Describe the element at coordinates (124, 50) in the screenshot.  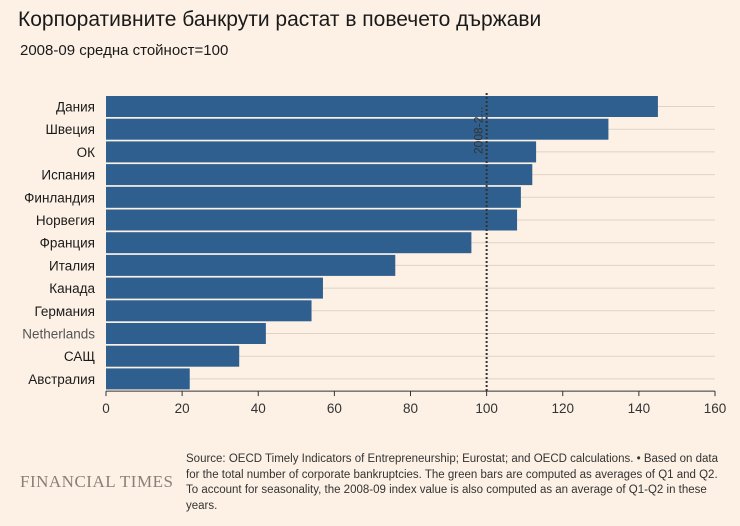
I see `chart-subtitle: 2008-09 средна стойност=100` at that location.